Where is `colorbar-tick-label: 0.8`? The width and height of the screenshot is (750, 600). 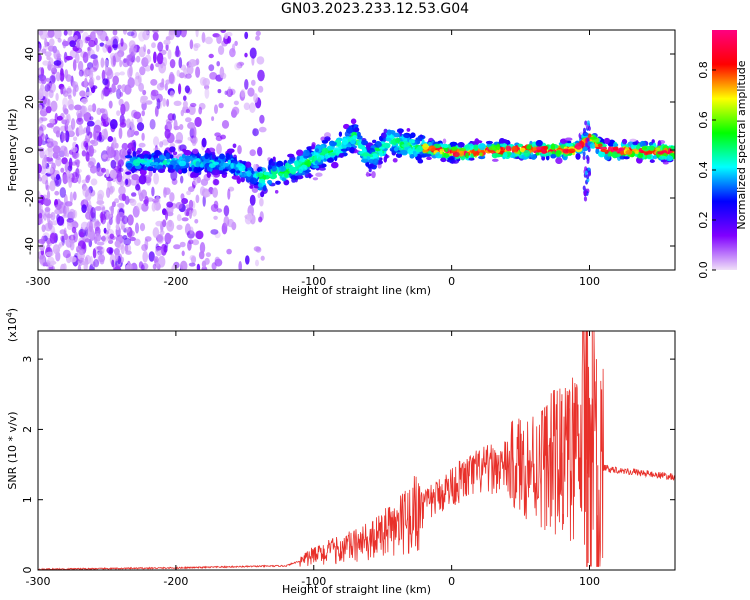
colorbar-tick-label: 0.8 is located at coordinates (703, 70).